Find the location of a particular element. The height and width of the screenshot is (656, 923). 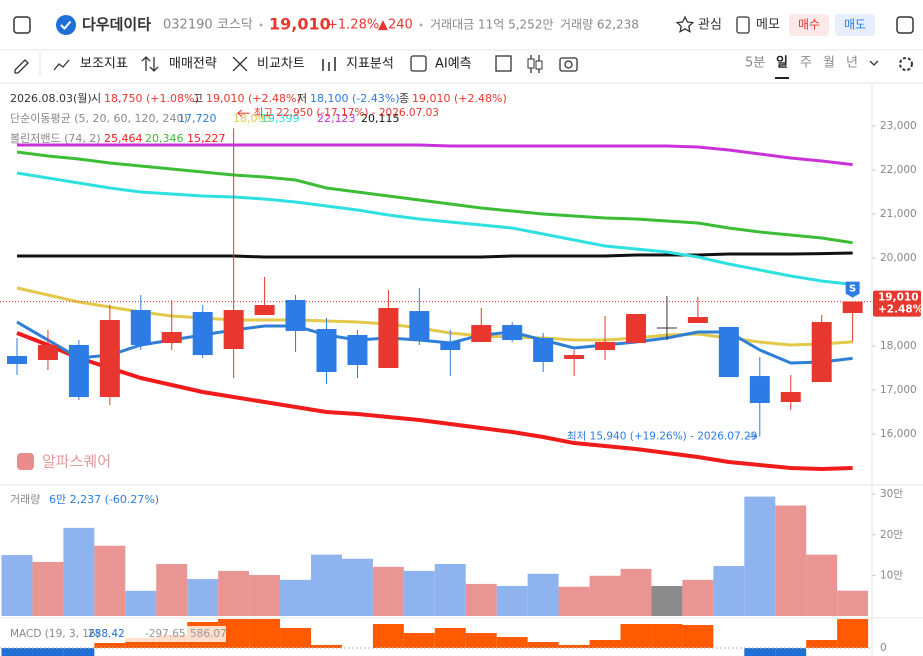

ohlc-label: 시 is located at coordinates (96, 98).